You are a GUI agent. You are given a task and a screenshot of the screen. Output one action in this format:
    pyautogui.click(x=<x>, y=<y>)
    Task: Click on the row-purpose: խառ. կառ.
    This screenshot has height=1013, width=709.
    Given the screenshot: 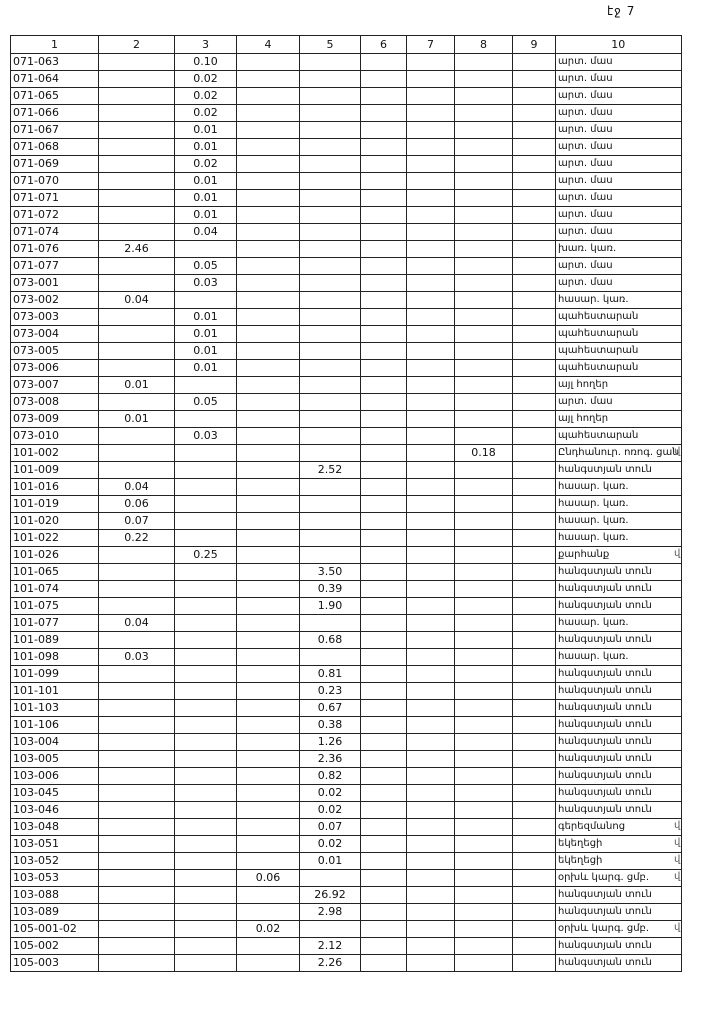 What is the action you would take?
    pyautogui.click(x=618, y=249)
    